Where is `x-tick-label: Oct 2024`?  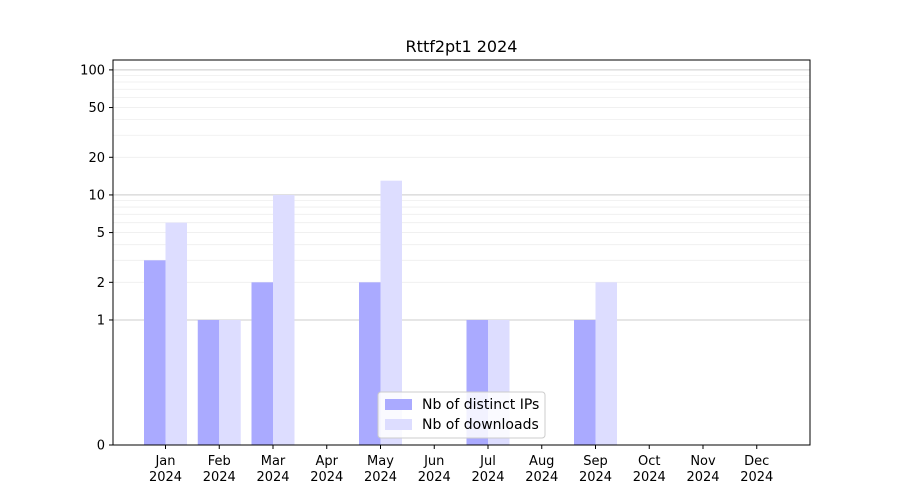
x-tick-label: Oct 2024 is located at coordinates (649, 469).